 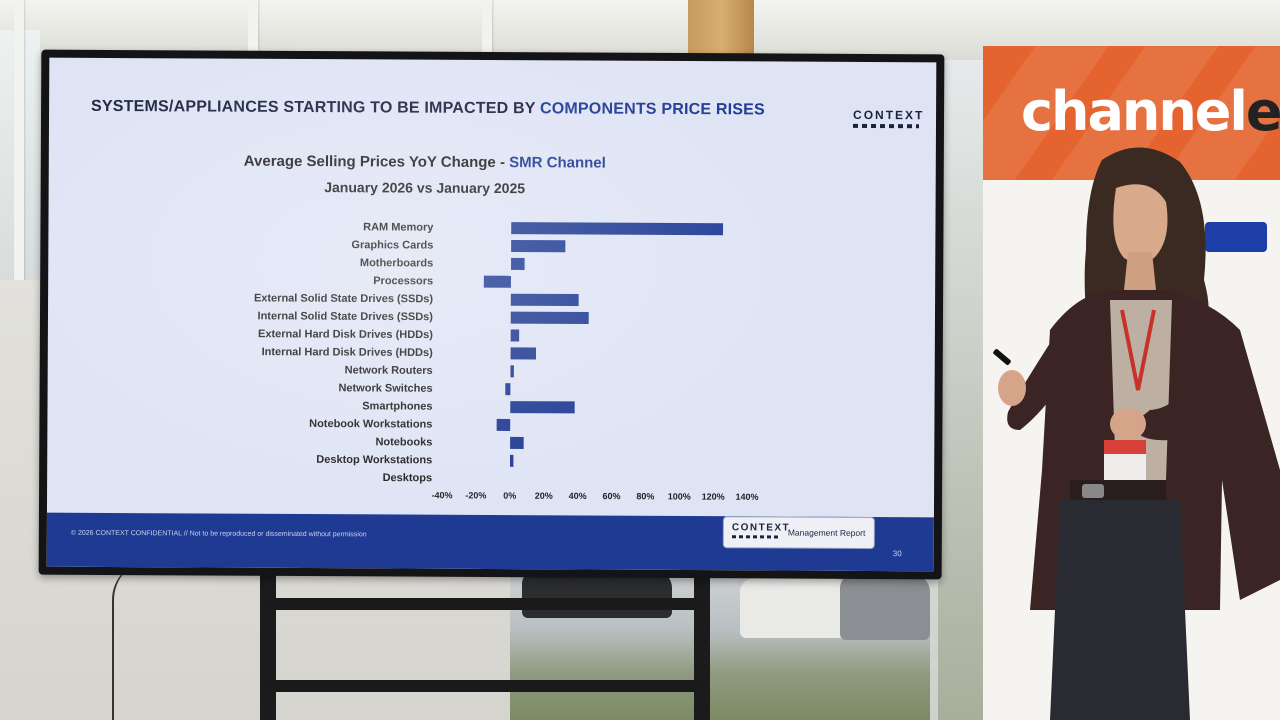 What do you see at coordinates (761, 528) in the screenshot?
I see `badge-logo: CONTEXT` at bounding box center [761, 528].